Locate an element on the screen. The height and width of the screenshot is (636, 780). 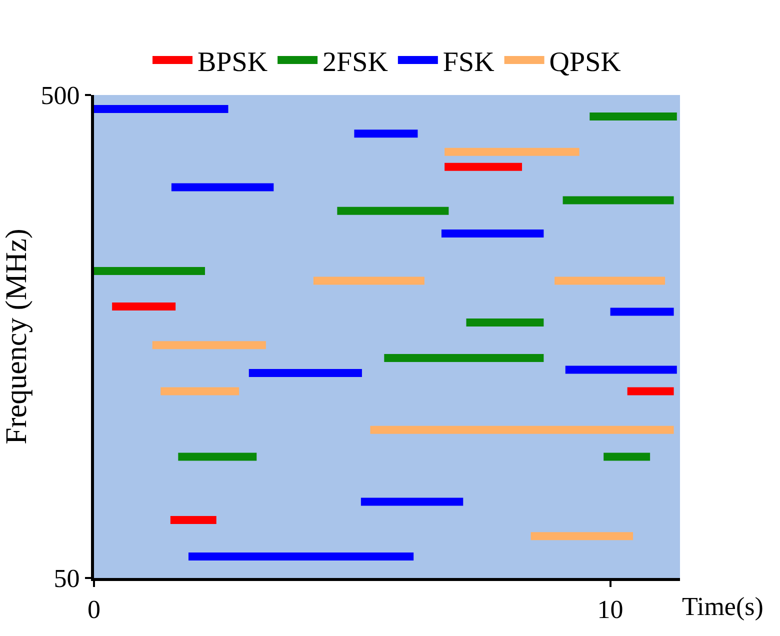
legend-label: QPSK is located at coordinates (585, 62).